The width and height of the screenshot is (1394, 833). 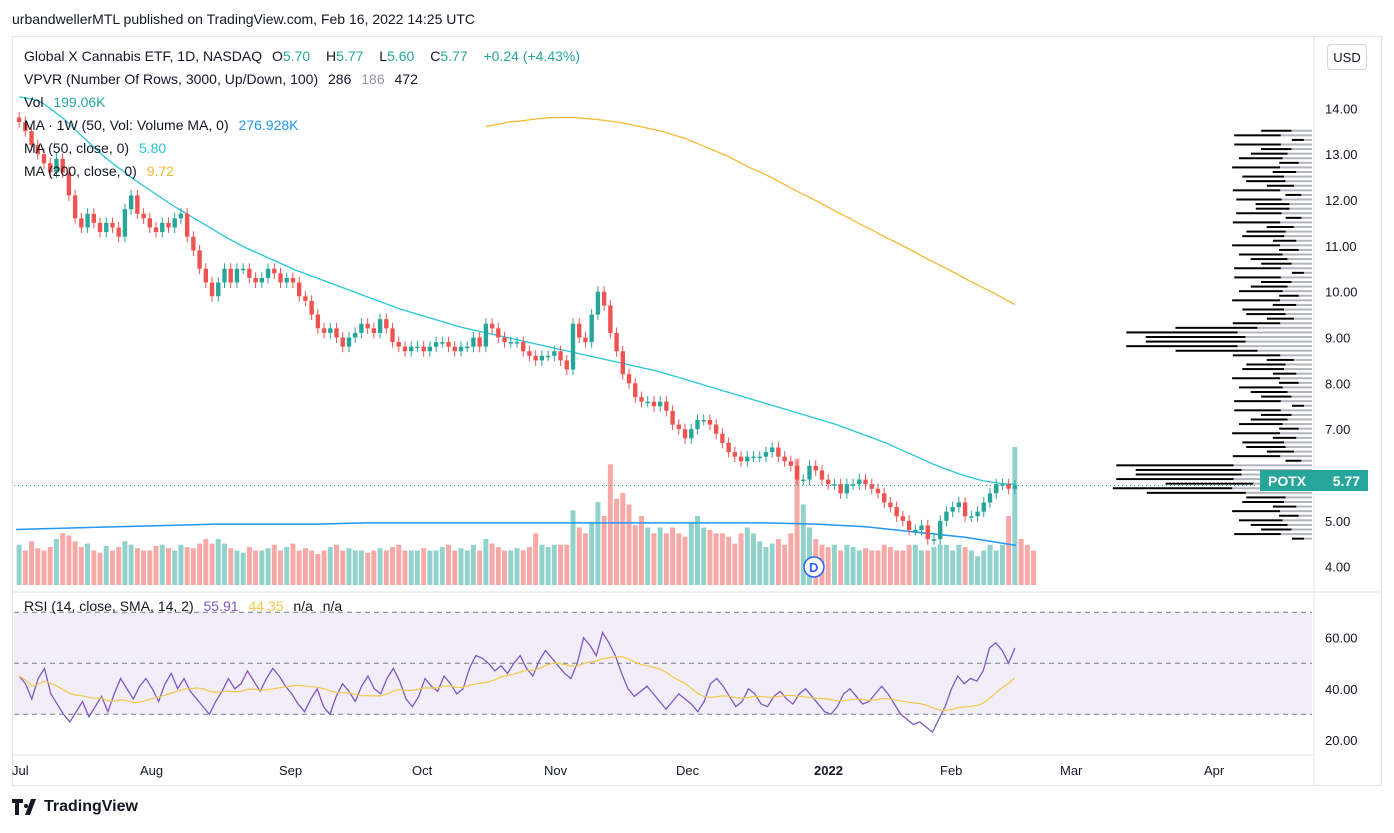 I want to click on price-tick-label: 9.00, so click(x=1337, y=338).